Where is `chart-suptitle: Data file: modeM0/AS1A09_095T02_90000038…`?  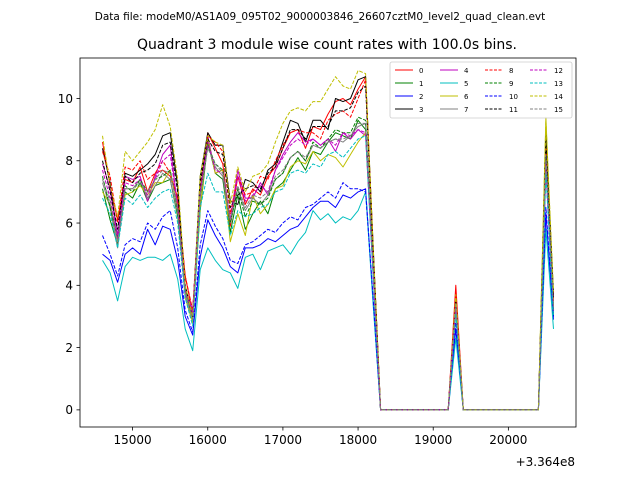 chart-suptitle: Data file: modeM0/AS1A09_095T02_90000038… is located at coordinates (320, 17).